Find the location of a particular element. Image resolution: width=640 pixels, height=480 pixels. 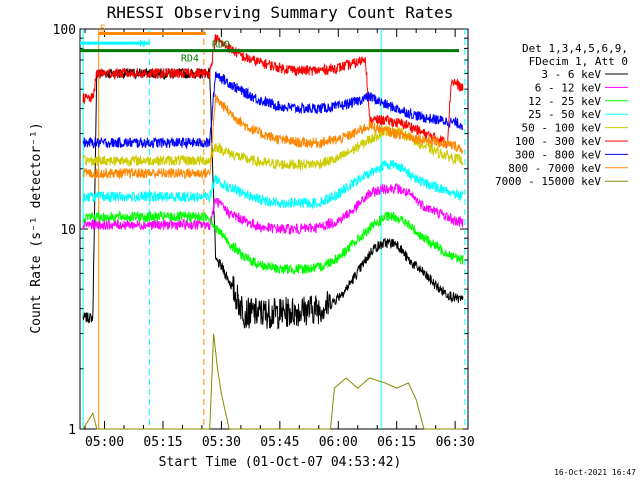

x-tick-label: 06:30 is located at coordinates (455, 442).